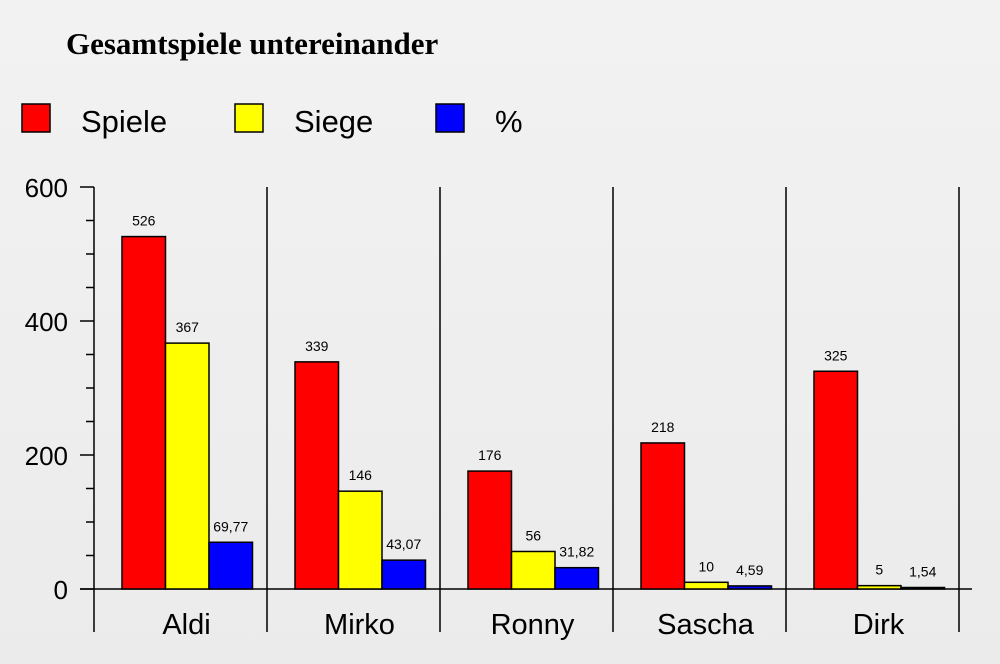 The height and width of the screenshot is (664, 1000). Describe the element at coordinates (124, 121) in the screenshot. I see `legend-label-spiele: Spiele` at that location.